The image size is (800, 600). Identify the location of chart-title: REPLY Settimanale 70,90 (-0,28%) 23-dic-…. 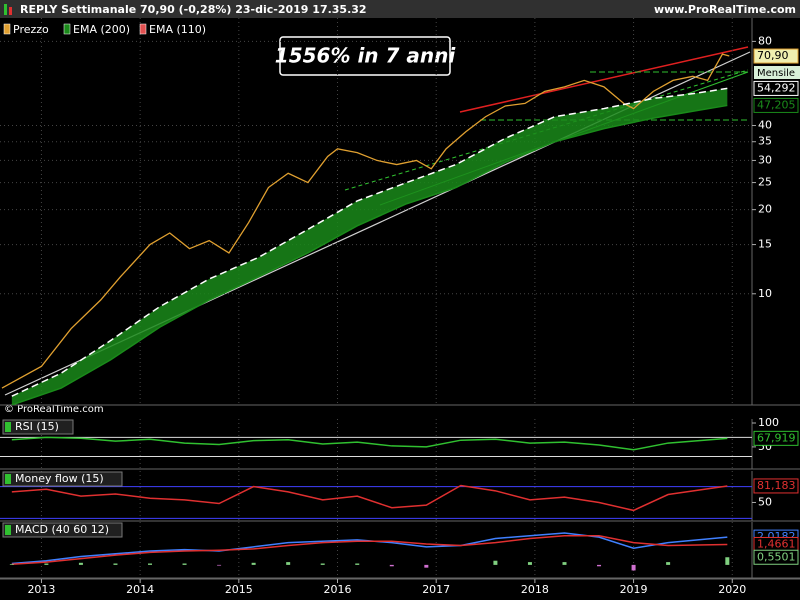
(193, 9).